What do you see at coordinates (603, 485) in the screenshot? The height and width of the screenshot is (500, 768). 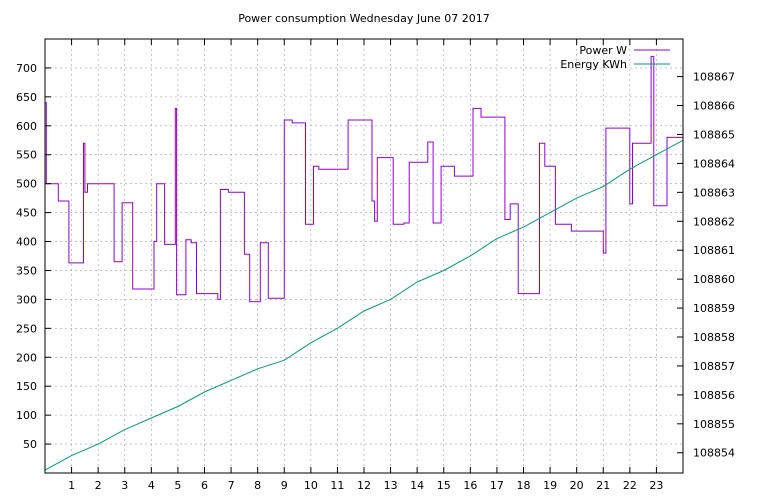 I see `x-tick-label: 21` at bounding box center [603, 485].